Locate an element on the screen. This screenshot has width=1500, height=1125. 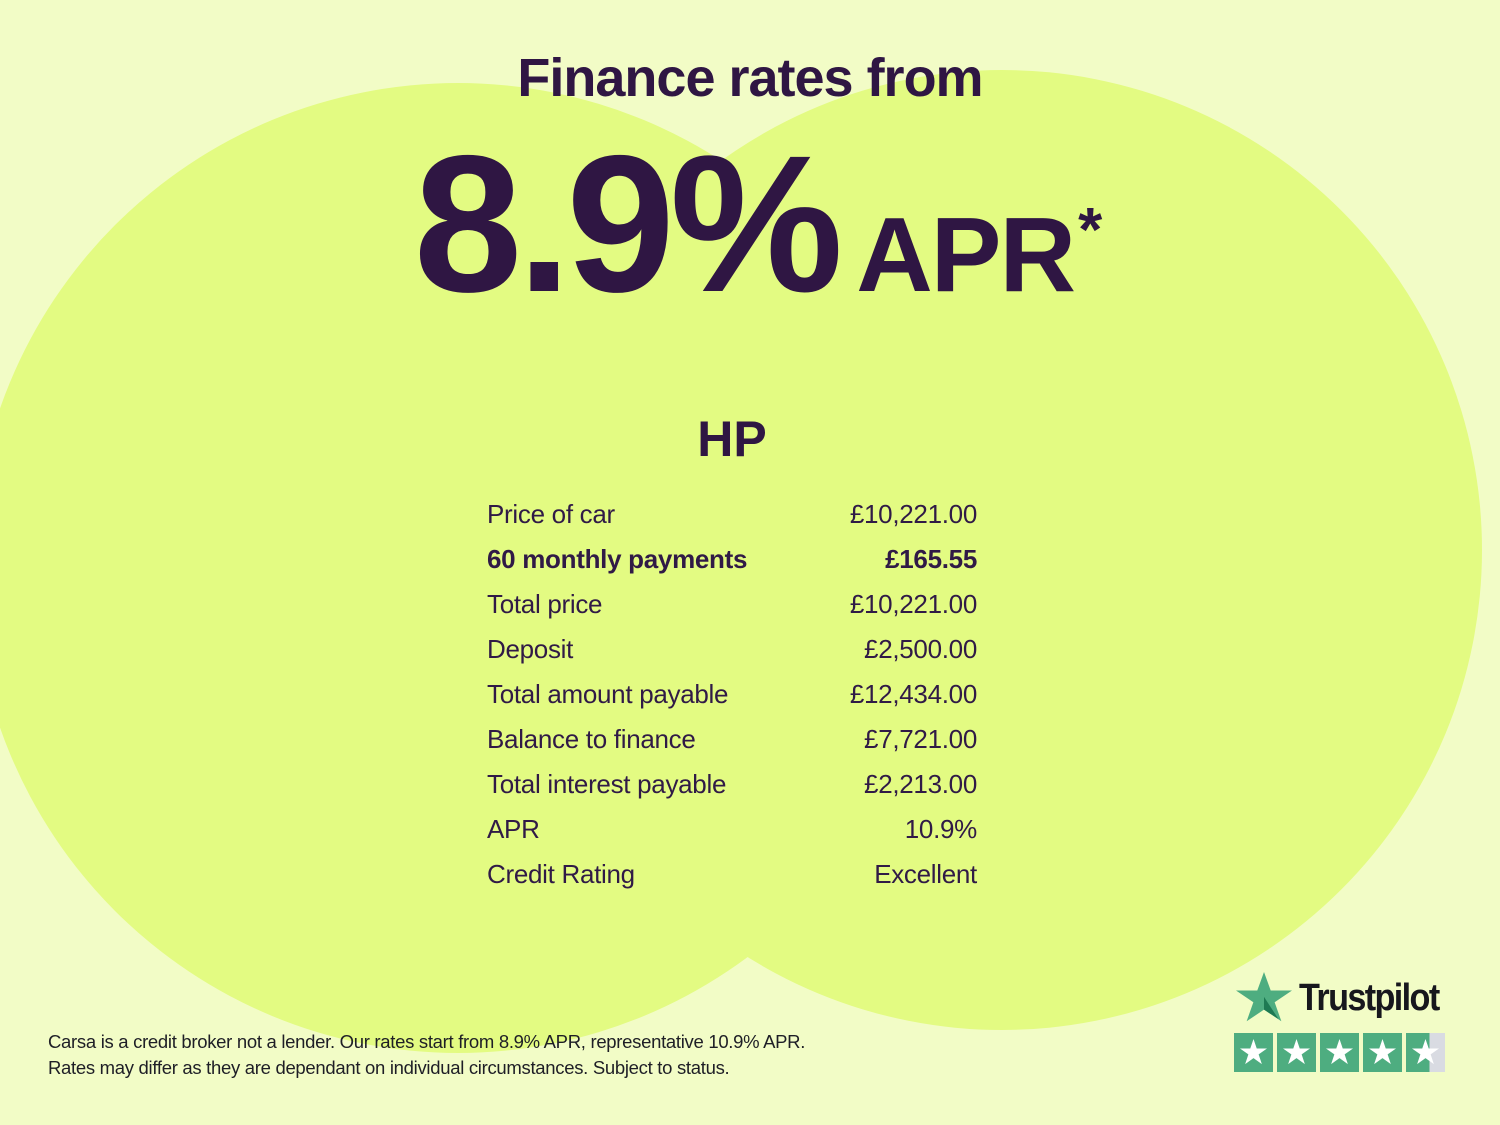
table-row: Total amount payable £12,434.00 is located at coordinates (732, 694).